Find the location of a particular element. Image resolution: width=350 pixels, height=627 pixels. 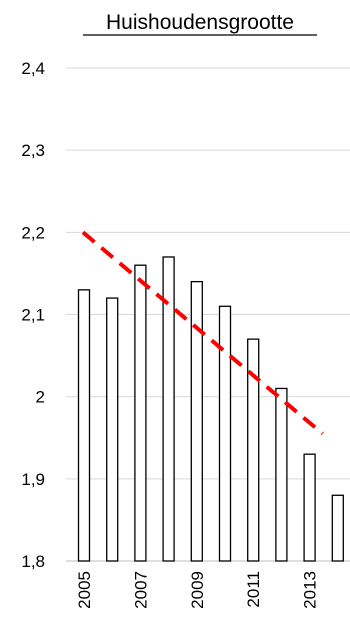

bar-2014 is located at coordinates (337, 528).